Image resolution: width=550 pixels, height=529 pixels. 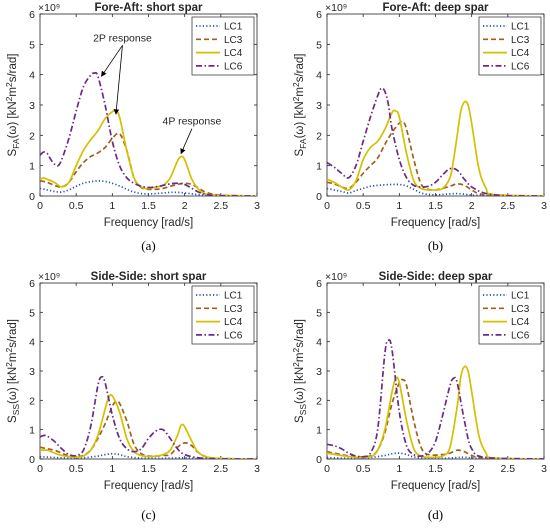 What do you see at coordinates (148, 429) in the screenshot?
I see `series-line-lc3` at bounding box center [148, 429].